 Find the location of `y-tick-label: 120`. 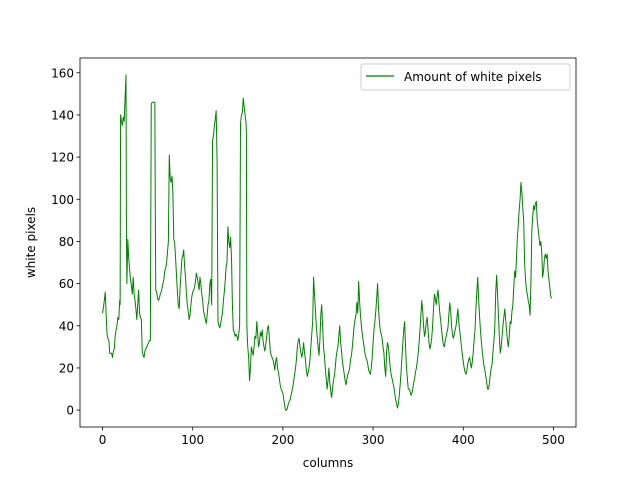

y-tick-label: 120 is located at coordinates (62, 158).